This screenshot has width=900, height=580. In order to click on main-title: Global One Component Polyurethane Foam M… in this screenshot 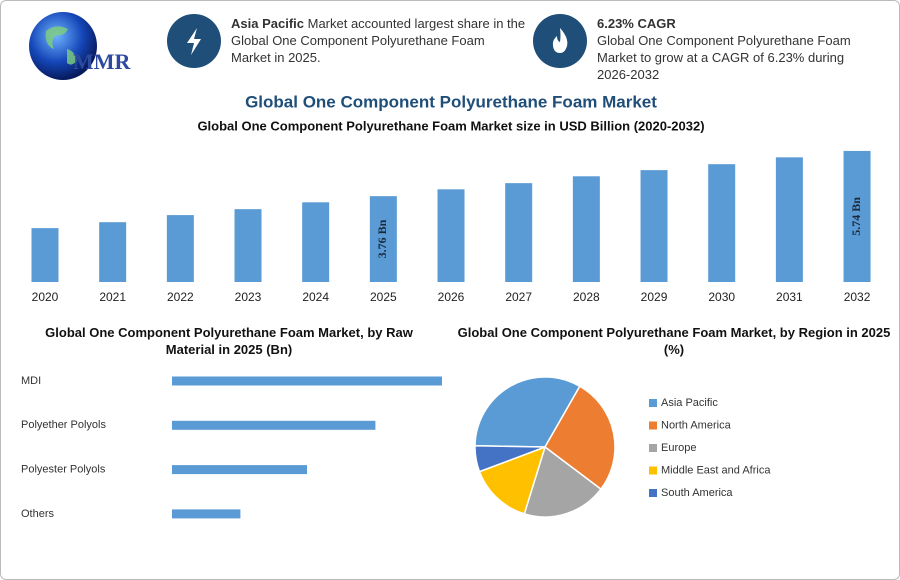, I will do `click(451, 101)`.